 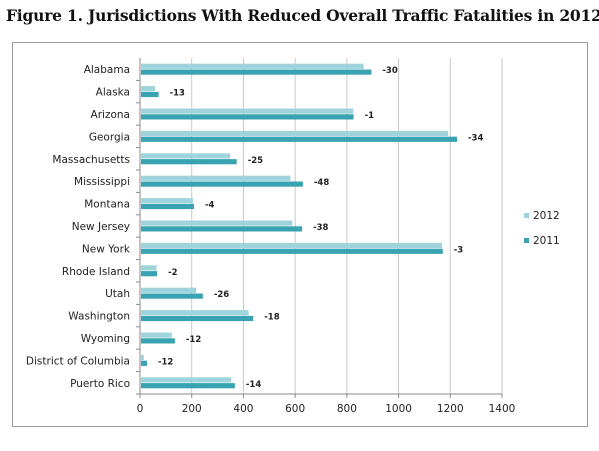 What do you see at coordinates (109, 137) in the screenshot?
I see `category-label: Georgia` at bounding box center [109, 137].